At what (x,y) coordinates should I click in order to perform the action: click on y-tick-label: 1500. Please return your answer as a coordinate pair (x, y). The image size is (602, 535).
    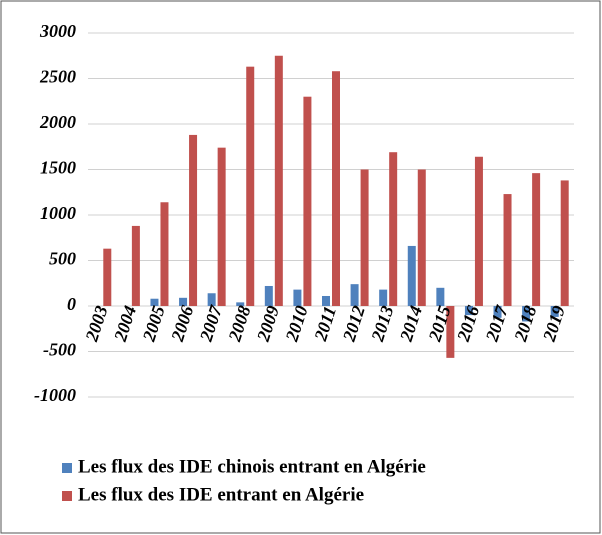
    Looking at the image, I should click on (58, 168).